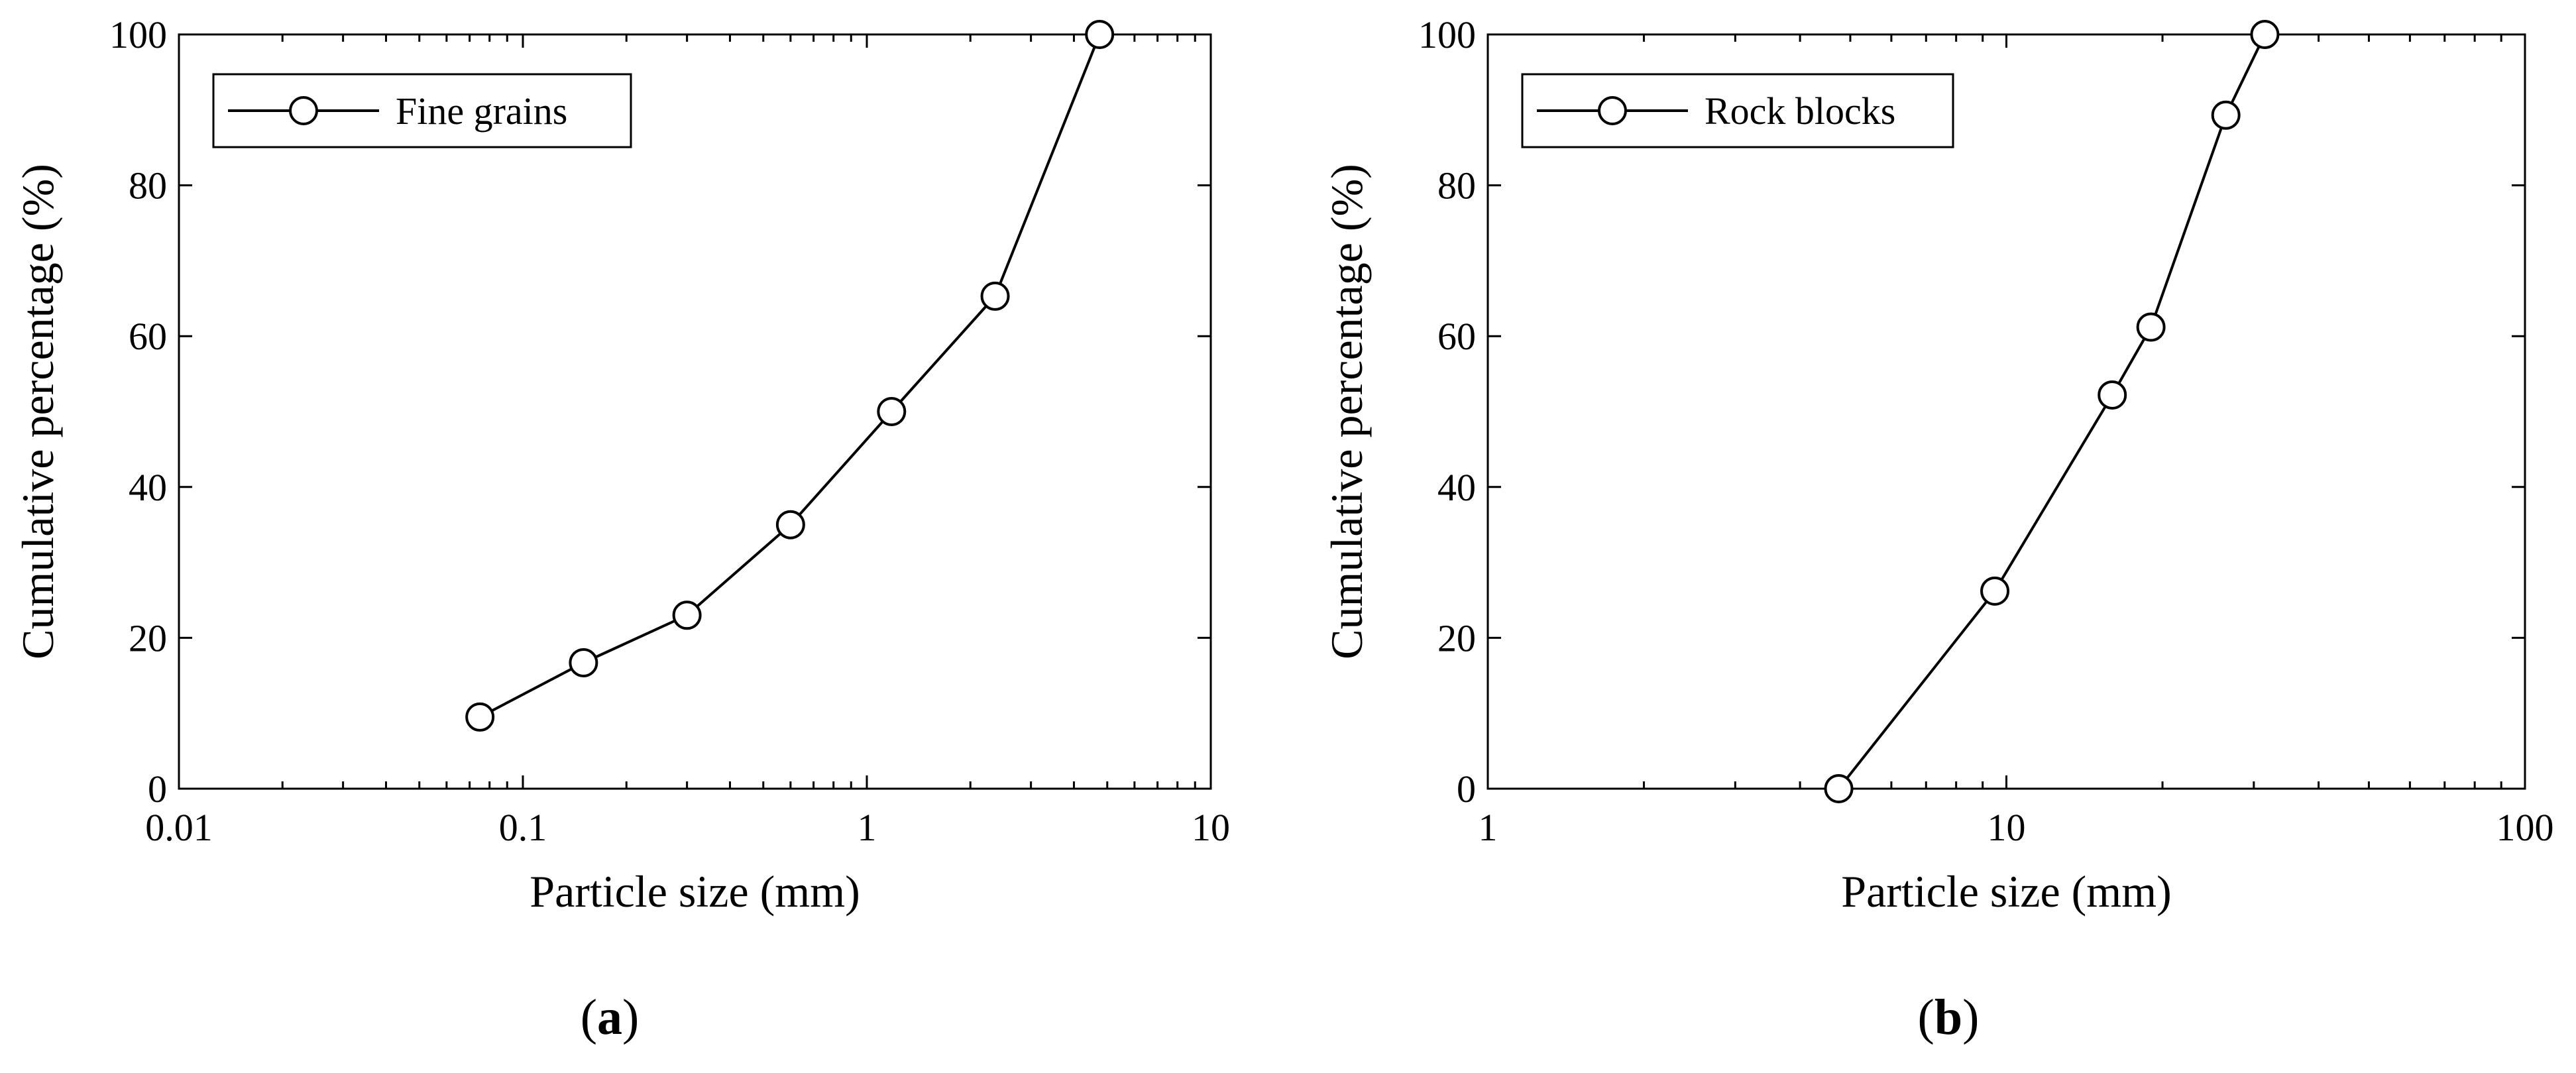  I want to click on panel-caption: (b), so click(1949, 1017).